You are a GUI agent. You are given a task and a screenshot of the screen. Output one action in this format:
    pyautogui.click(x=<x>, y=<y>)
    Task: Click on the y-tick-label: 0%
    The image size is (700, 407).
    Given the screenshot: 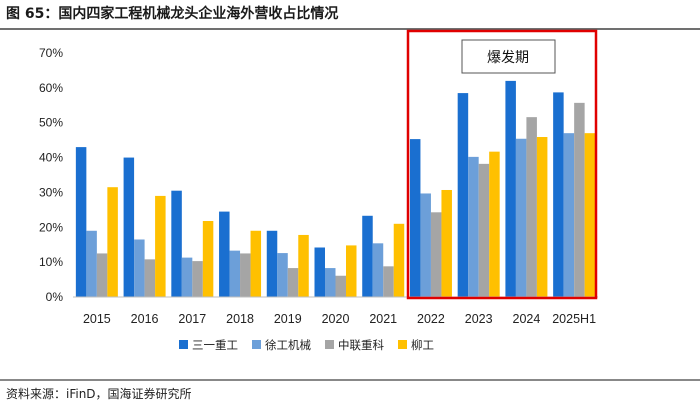 What is the action you would take?
    pyautogui.click(x=55, y=297)
    